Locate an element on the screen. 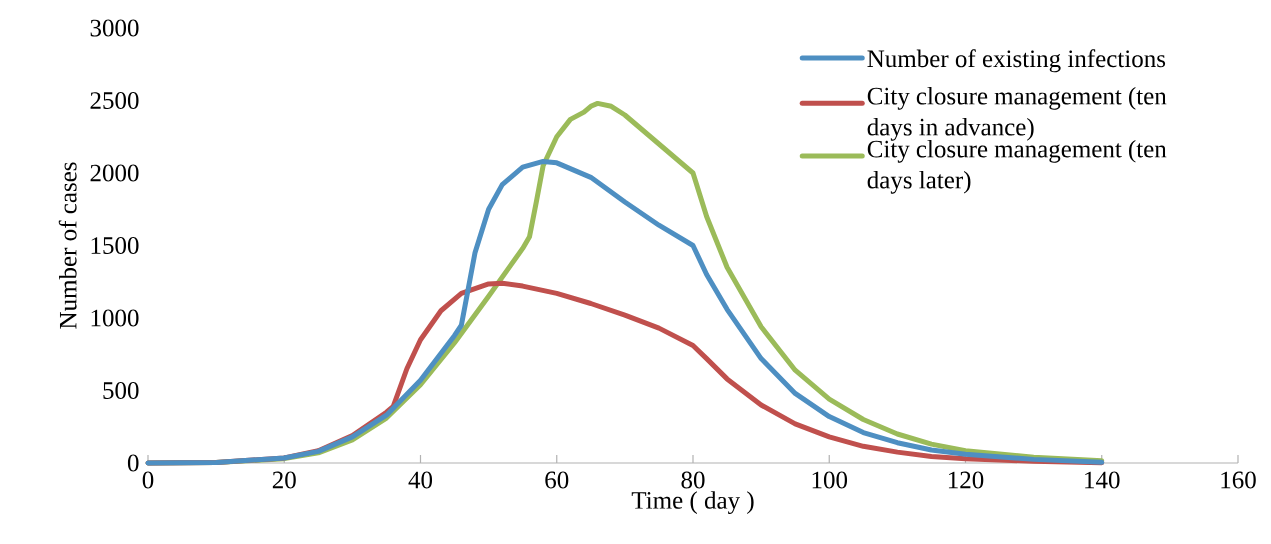 This screenshot has width=1271, height=544. y-tick-label: 2000 is located at coordinates (114, 173).